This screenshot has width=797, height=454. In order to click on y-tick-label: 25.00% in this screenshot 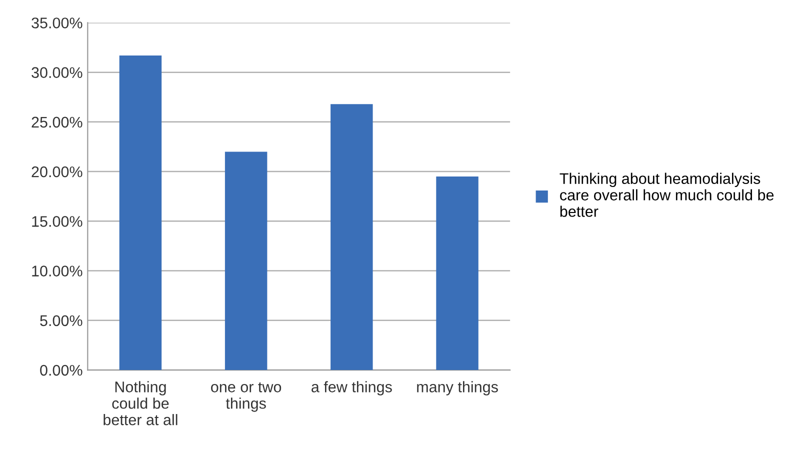, I will do `click(57, 122)`.